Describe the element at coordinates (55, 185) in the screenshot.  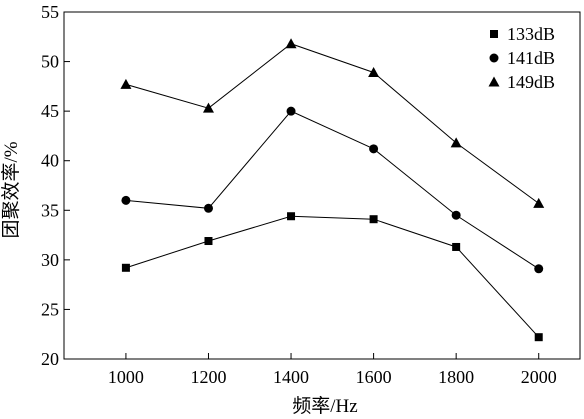
I see `y-axis-ticks: 20 25 30 35 40 45 50 55` at that location.